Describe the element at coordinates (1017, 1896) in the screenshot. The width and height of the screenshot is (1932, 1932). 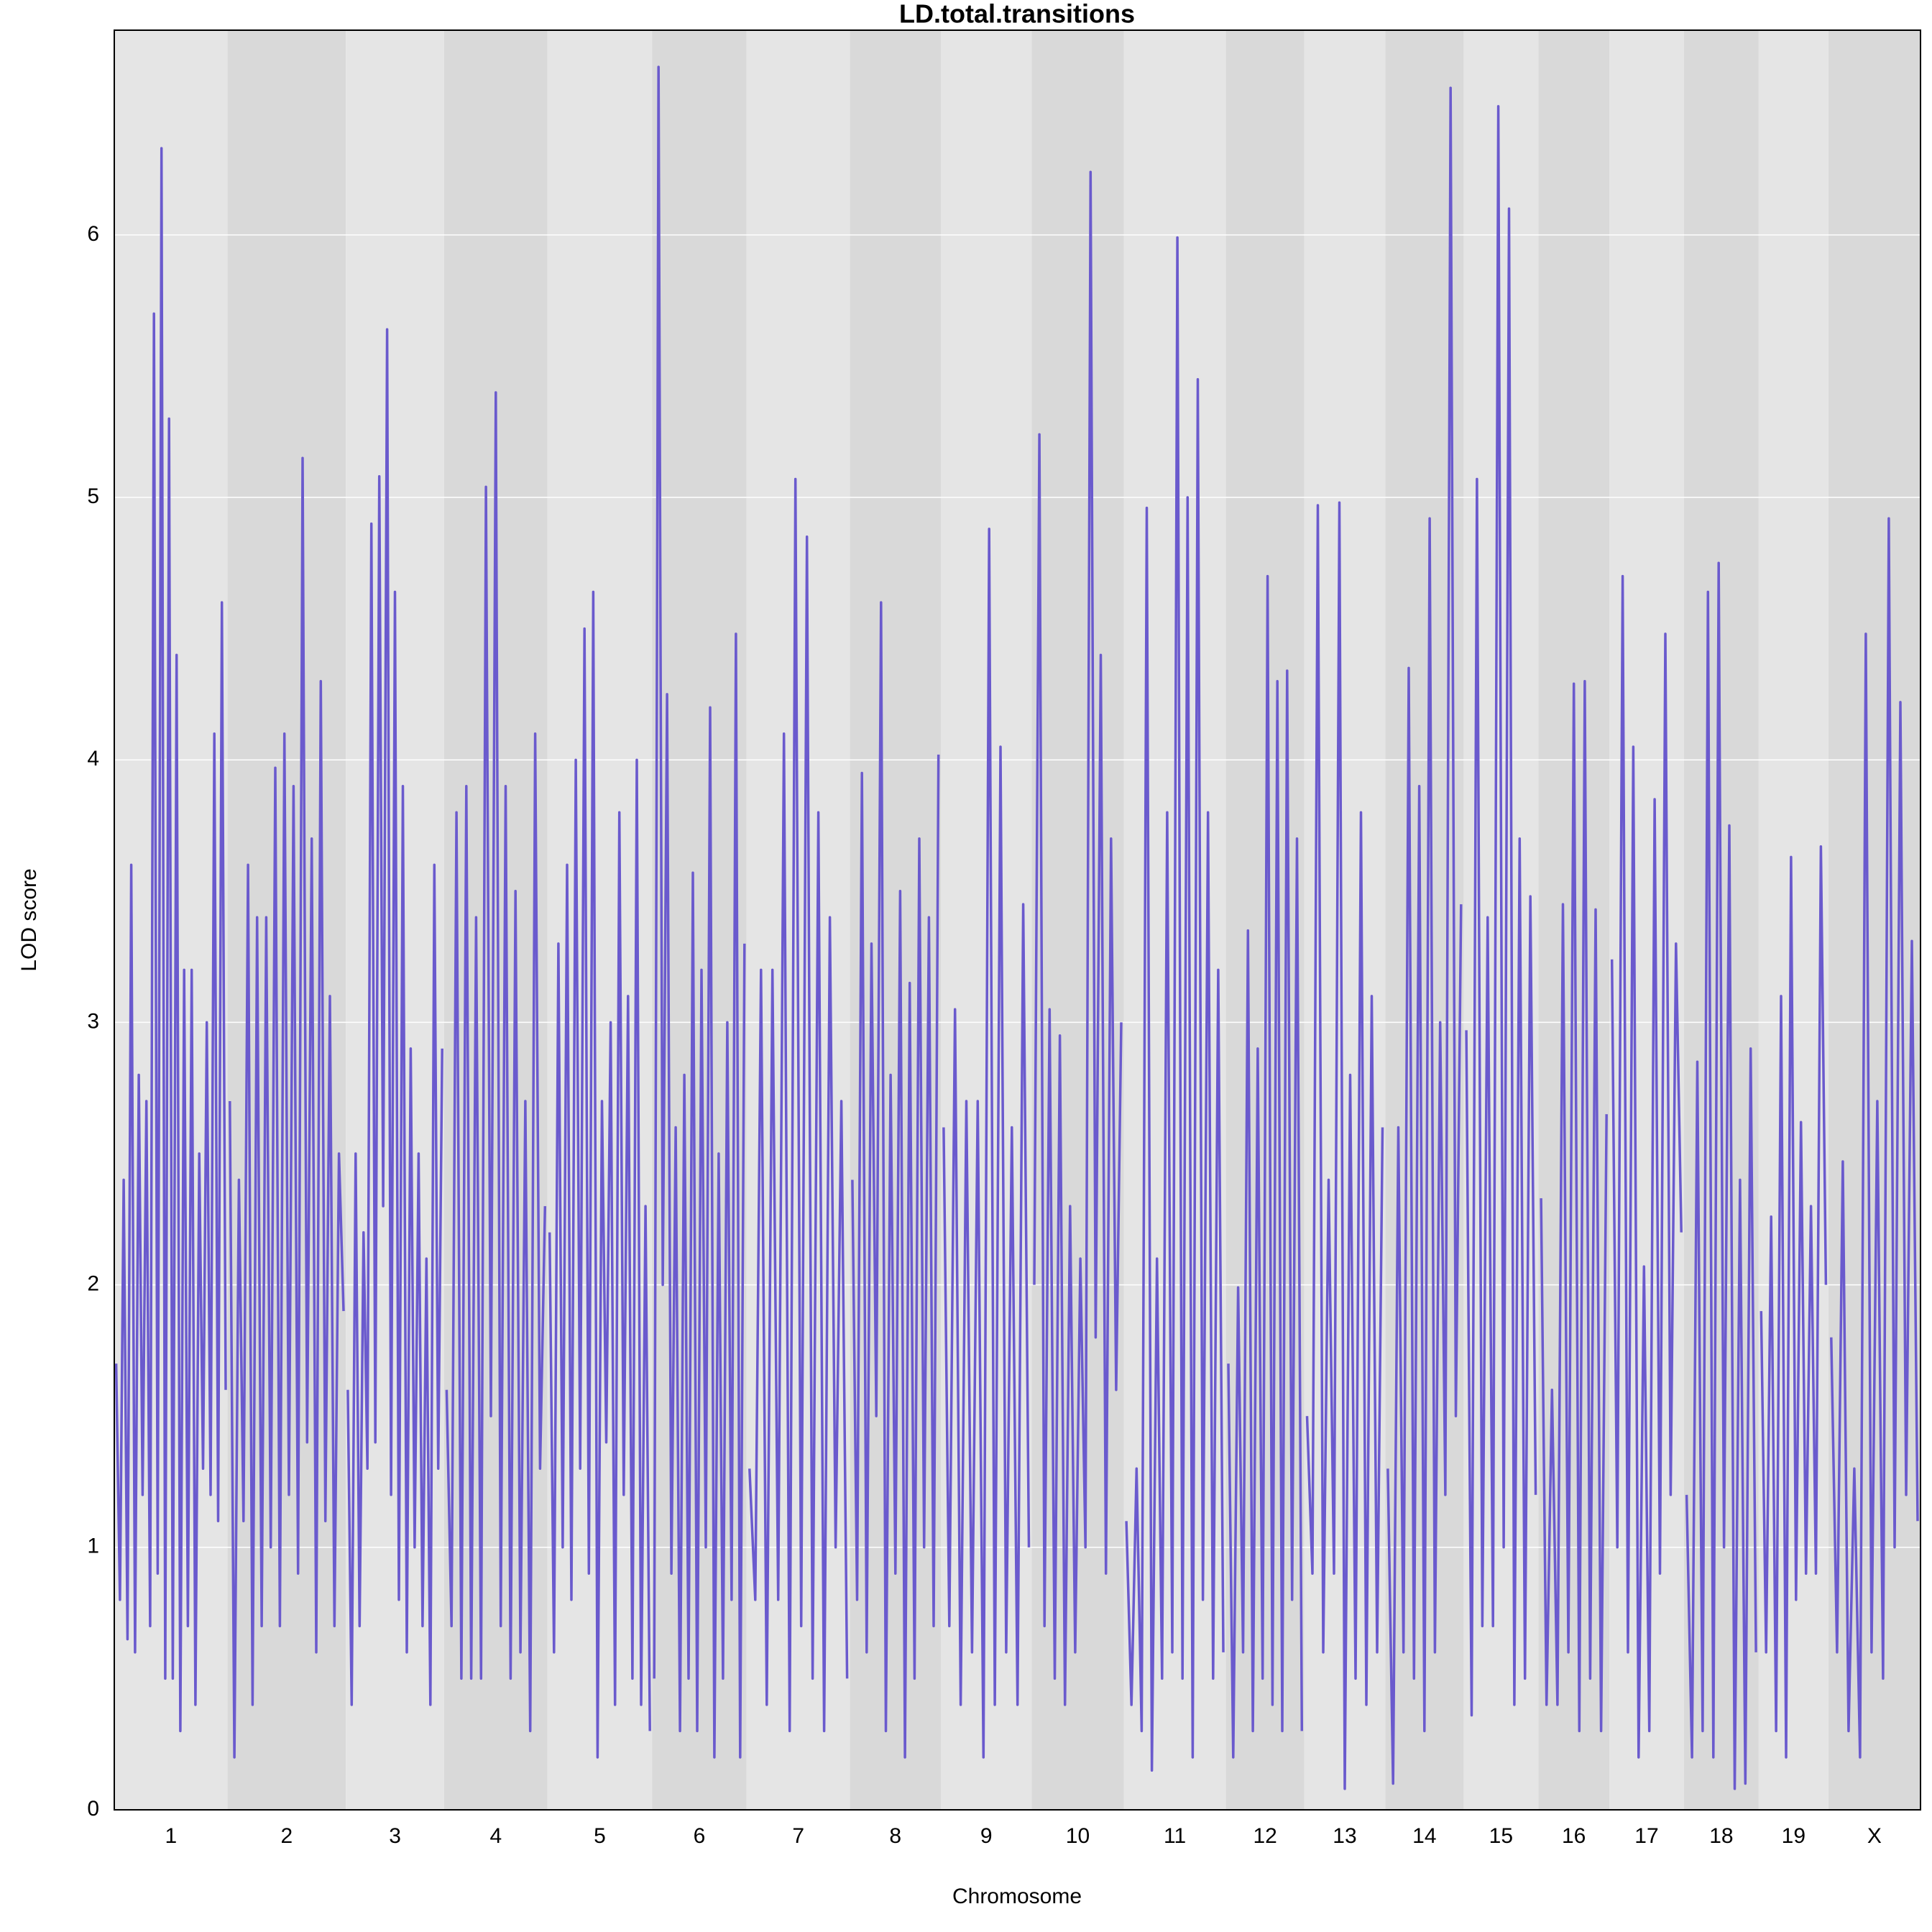
I see `x-axis-label: Chromosome` at that location.